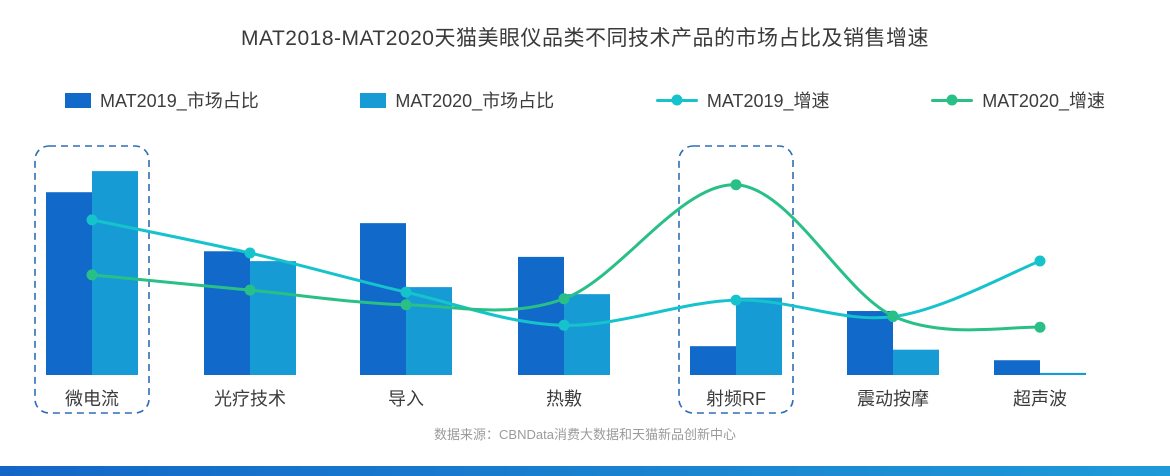 The image size is (1170, 476). Describe the element at coordinates (250, 290) in the screenshot. I see `point-MAT2020_增速-光疗技术` at that location.